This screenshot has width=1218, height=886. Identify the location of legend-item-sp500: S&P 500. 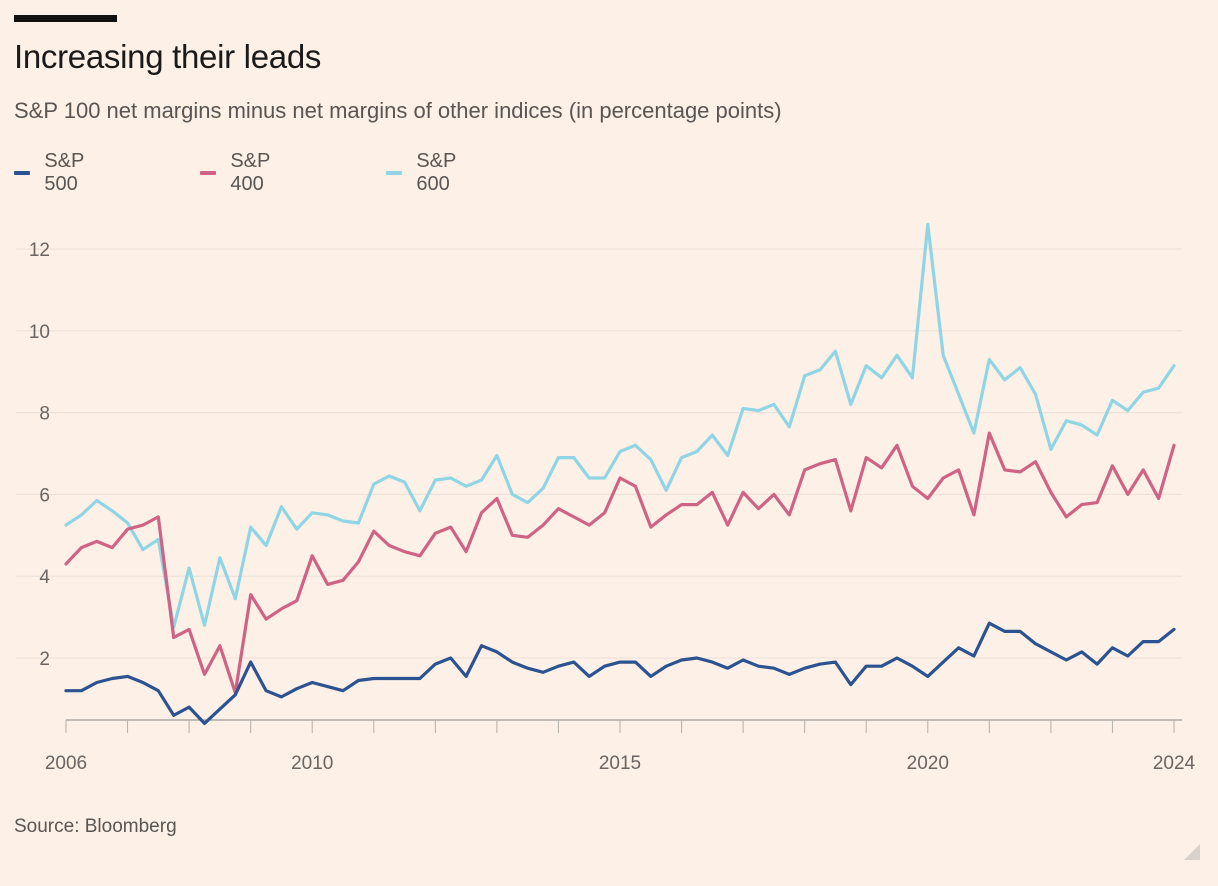
(54, 173).